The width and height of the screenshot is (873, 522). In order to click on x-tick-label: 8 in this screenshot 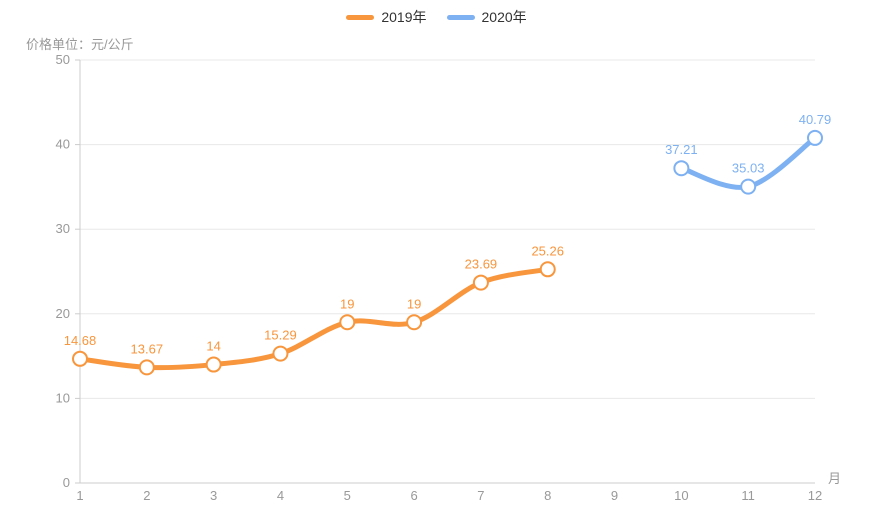, I will do `click(547, 495)`.